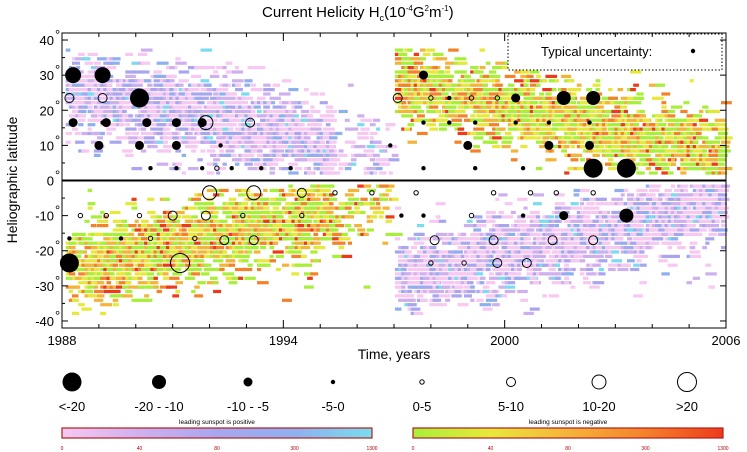 The width and height of the screenshot is (747, 452). Describe the element at coordinates (371, 449) in the screenshot. I see `colorbar-tick-label: 1300` at that location.